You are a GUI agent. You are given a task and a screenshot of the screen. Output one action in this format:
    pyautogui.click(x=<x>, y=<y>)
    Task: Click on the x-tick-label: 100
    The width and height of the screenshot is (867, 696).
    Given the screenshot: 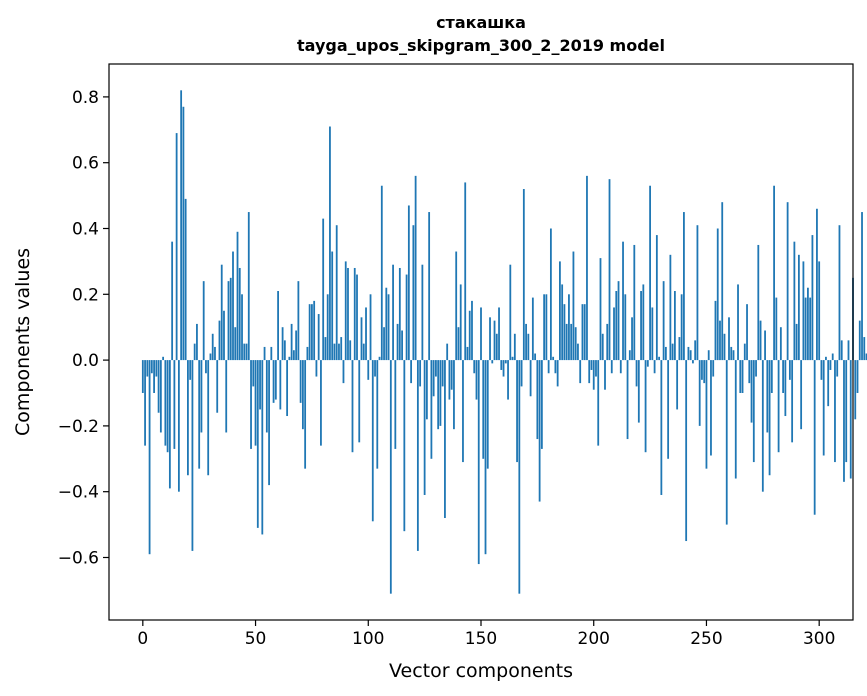 What is the action you would take?
    pyautogui.click(x=368, y=639)
    